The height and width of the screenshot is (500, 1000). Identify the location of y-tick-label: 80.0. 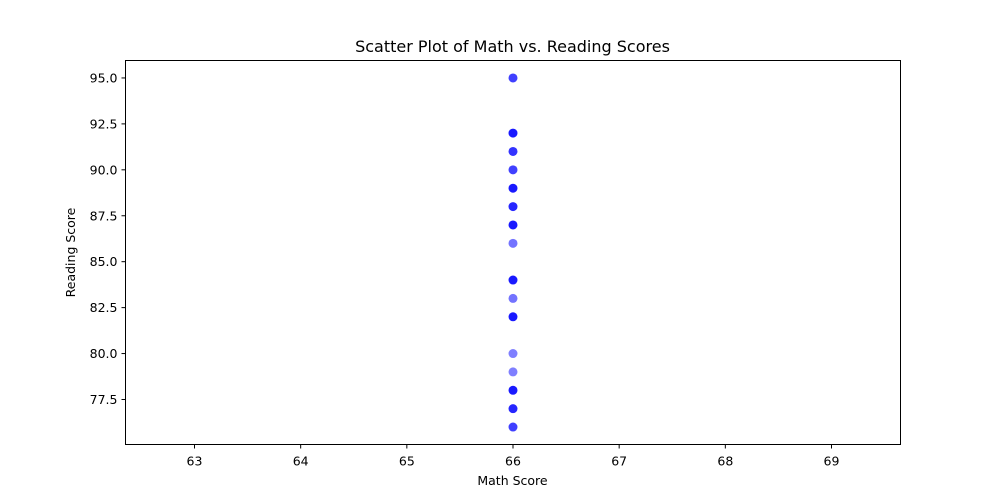
(104, 353).